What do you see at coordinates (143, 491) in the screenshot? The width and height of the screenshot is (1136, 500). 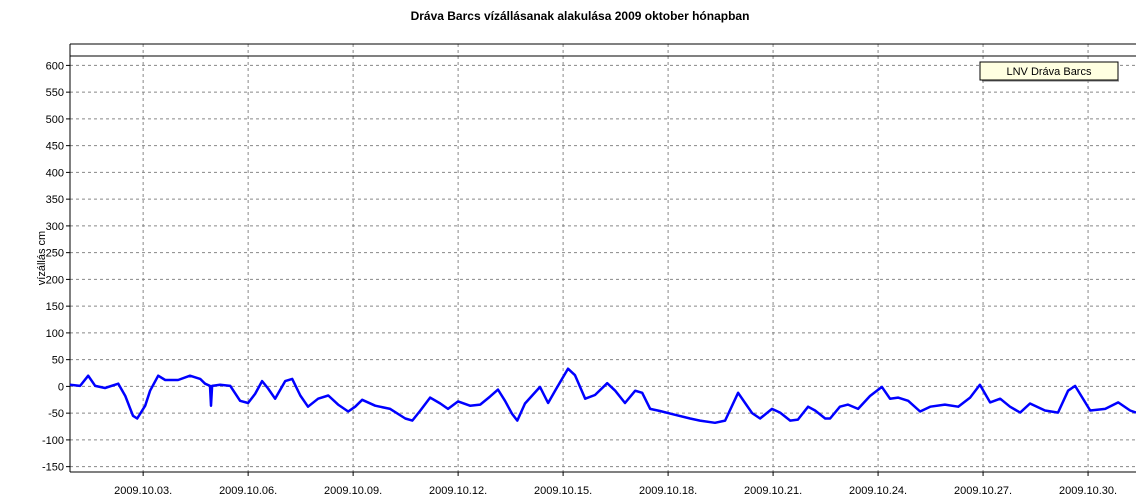 I see `x-tick-label: 2009.10.03.` at bounding box center [143, 491].